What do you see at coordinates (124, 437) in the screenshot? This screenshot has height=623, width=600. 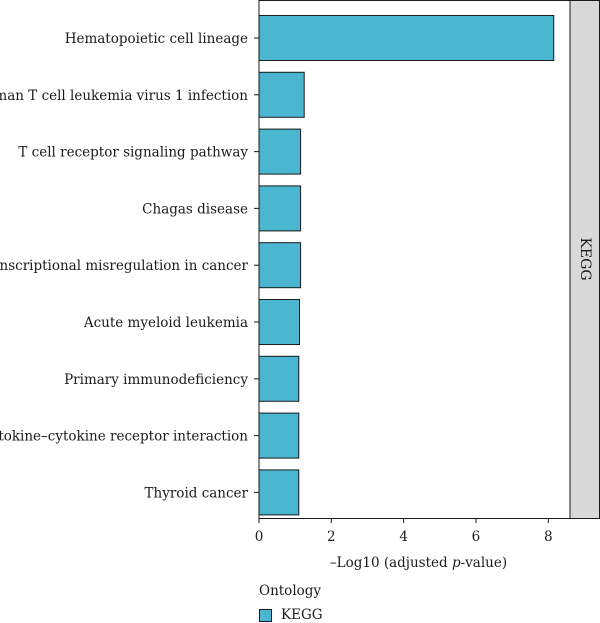 I see `category-label: Cytokine–cytokine receptor interaction` at bounding box center [124, 437].